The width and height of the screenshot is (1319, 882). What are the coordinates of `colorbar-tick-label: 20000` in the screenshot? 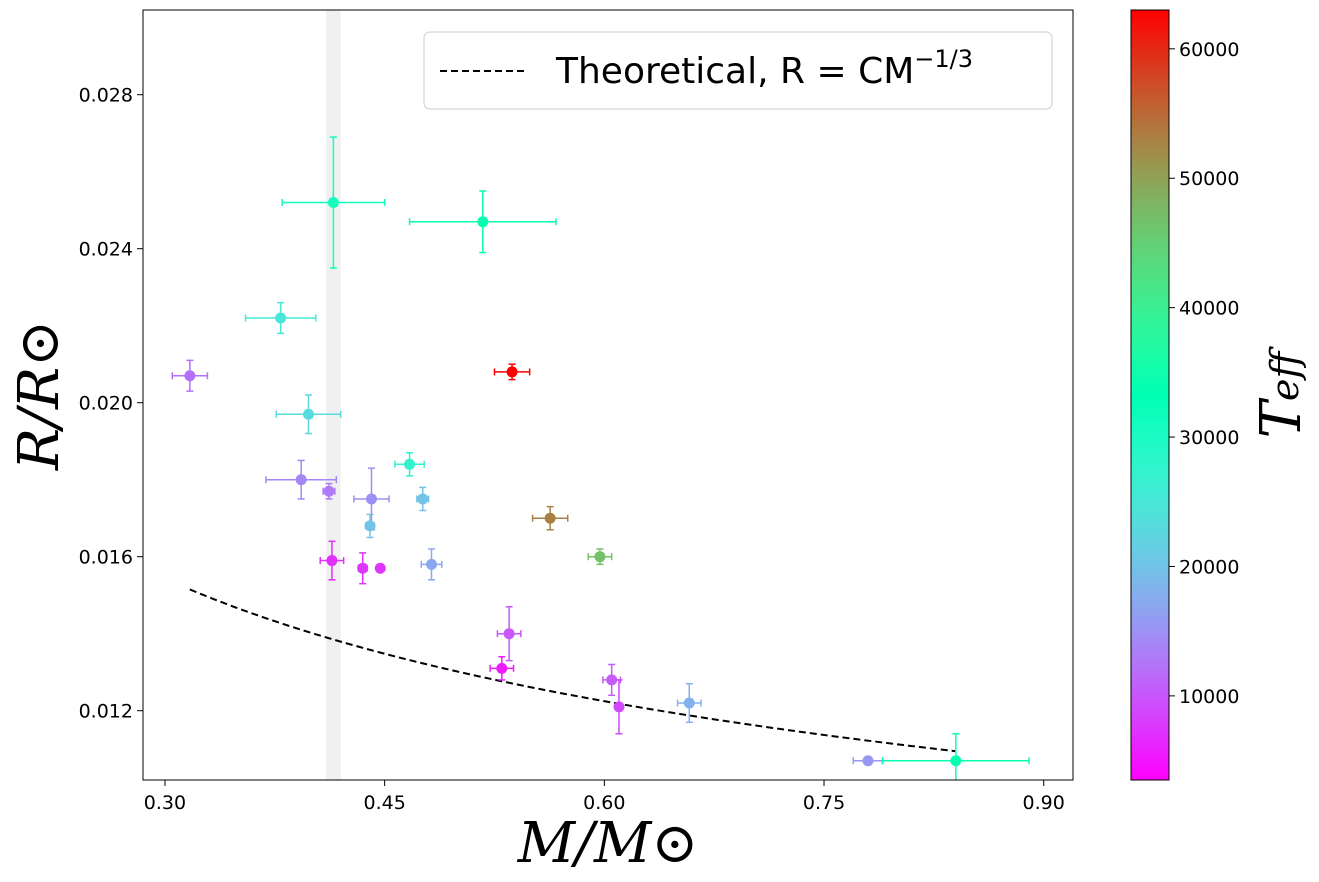 It's located at (1209, 567).